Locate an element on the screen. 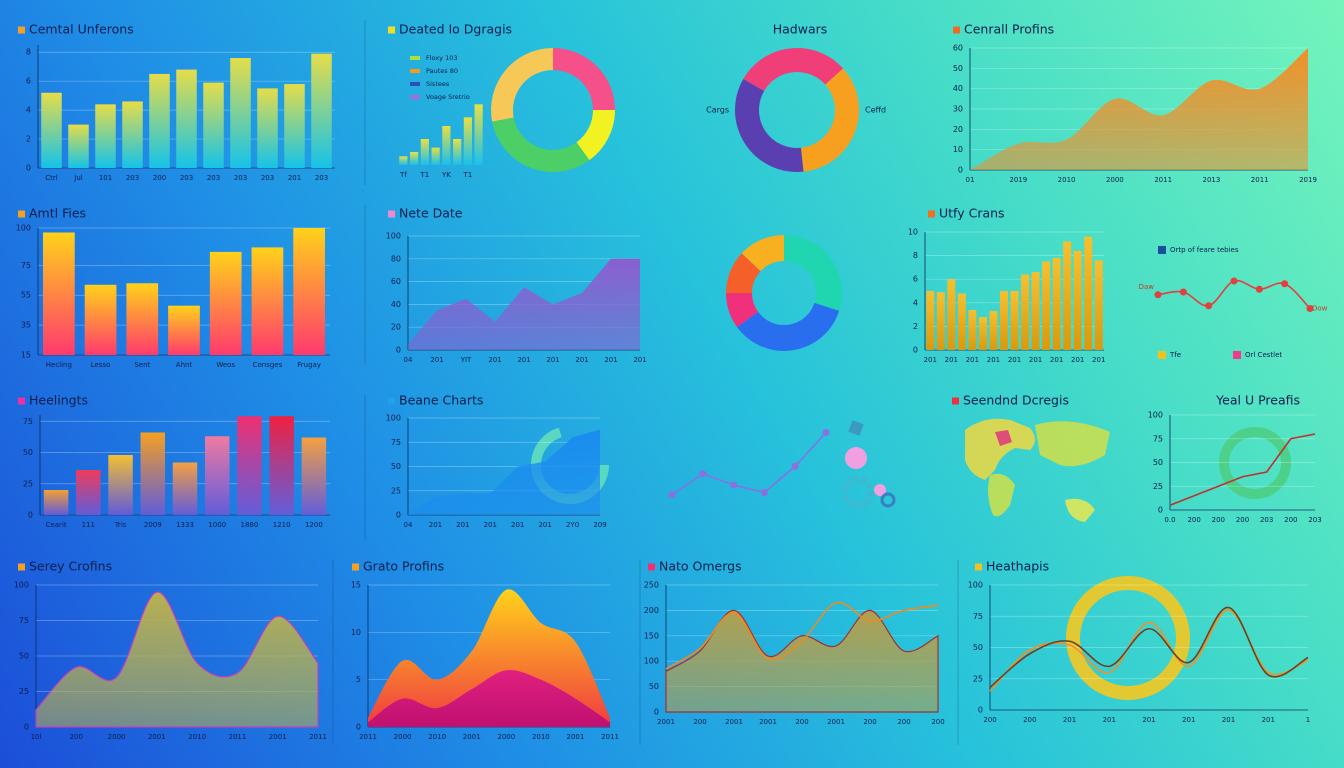  x-tick-label: Sent is located at coordinates (142, 365).